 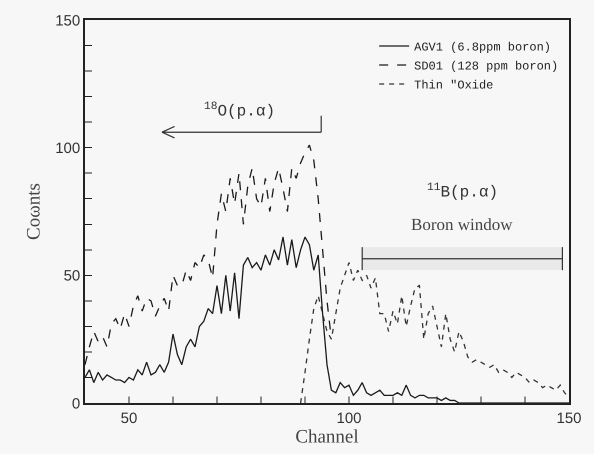 What do you see at coordinates (462, 224) in the screenshot?
I see `band-label: Boron window` at bounding box center [462, 224].